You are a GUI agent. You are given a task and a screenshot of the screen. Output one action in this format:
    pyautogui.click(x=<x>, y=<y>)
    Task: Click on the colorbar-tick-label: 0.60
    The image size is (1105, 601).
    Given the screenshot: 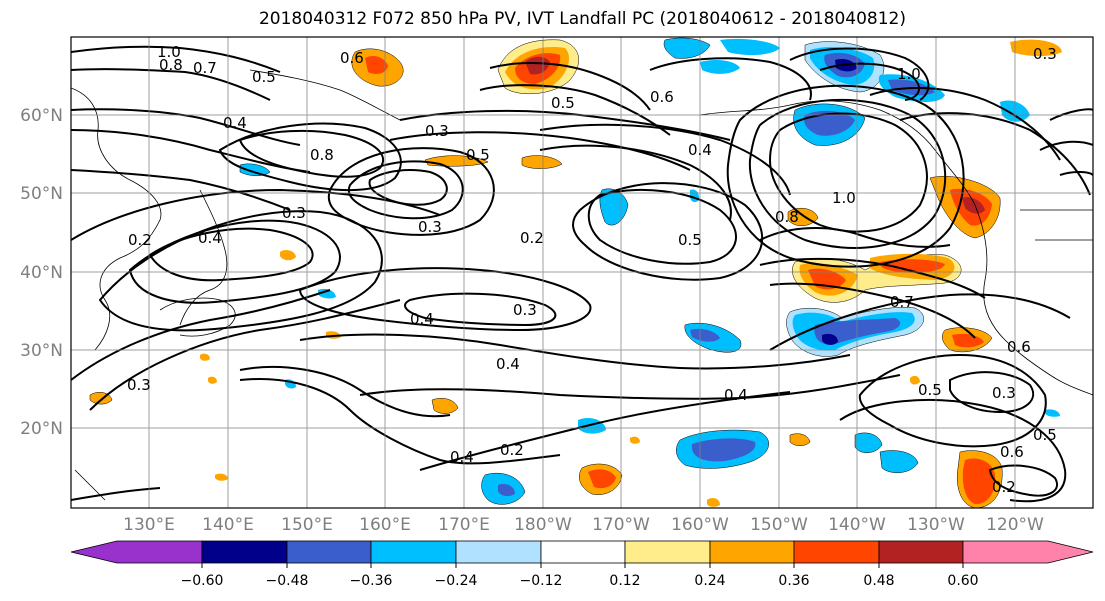 What is the action you would take?
    pyautogui.click(x=962, y=581)
    